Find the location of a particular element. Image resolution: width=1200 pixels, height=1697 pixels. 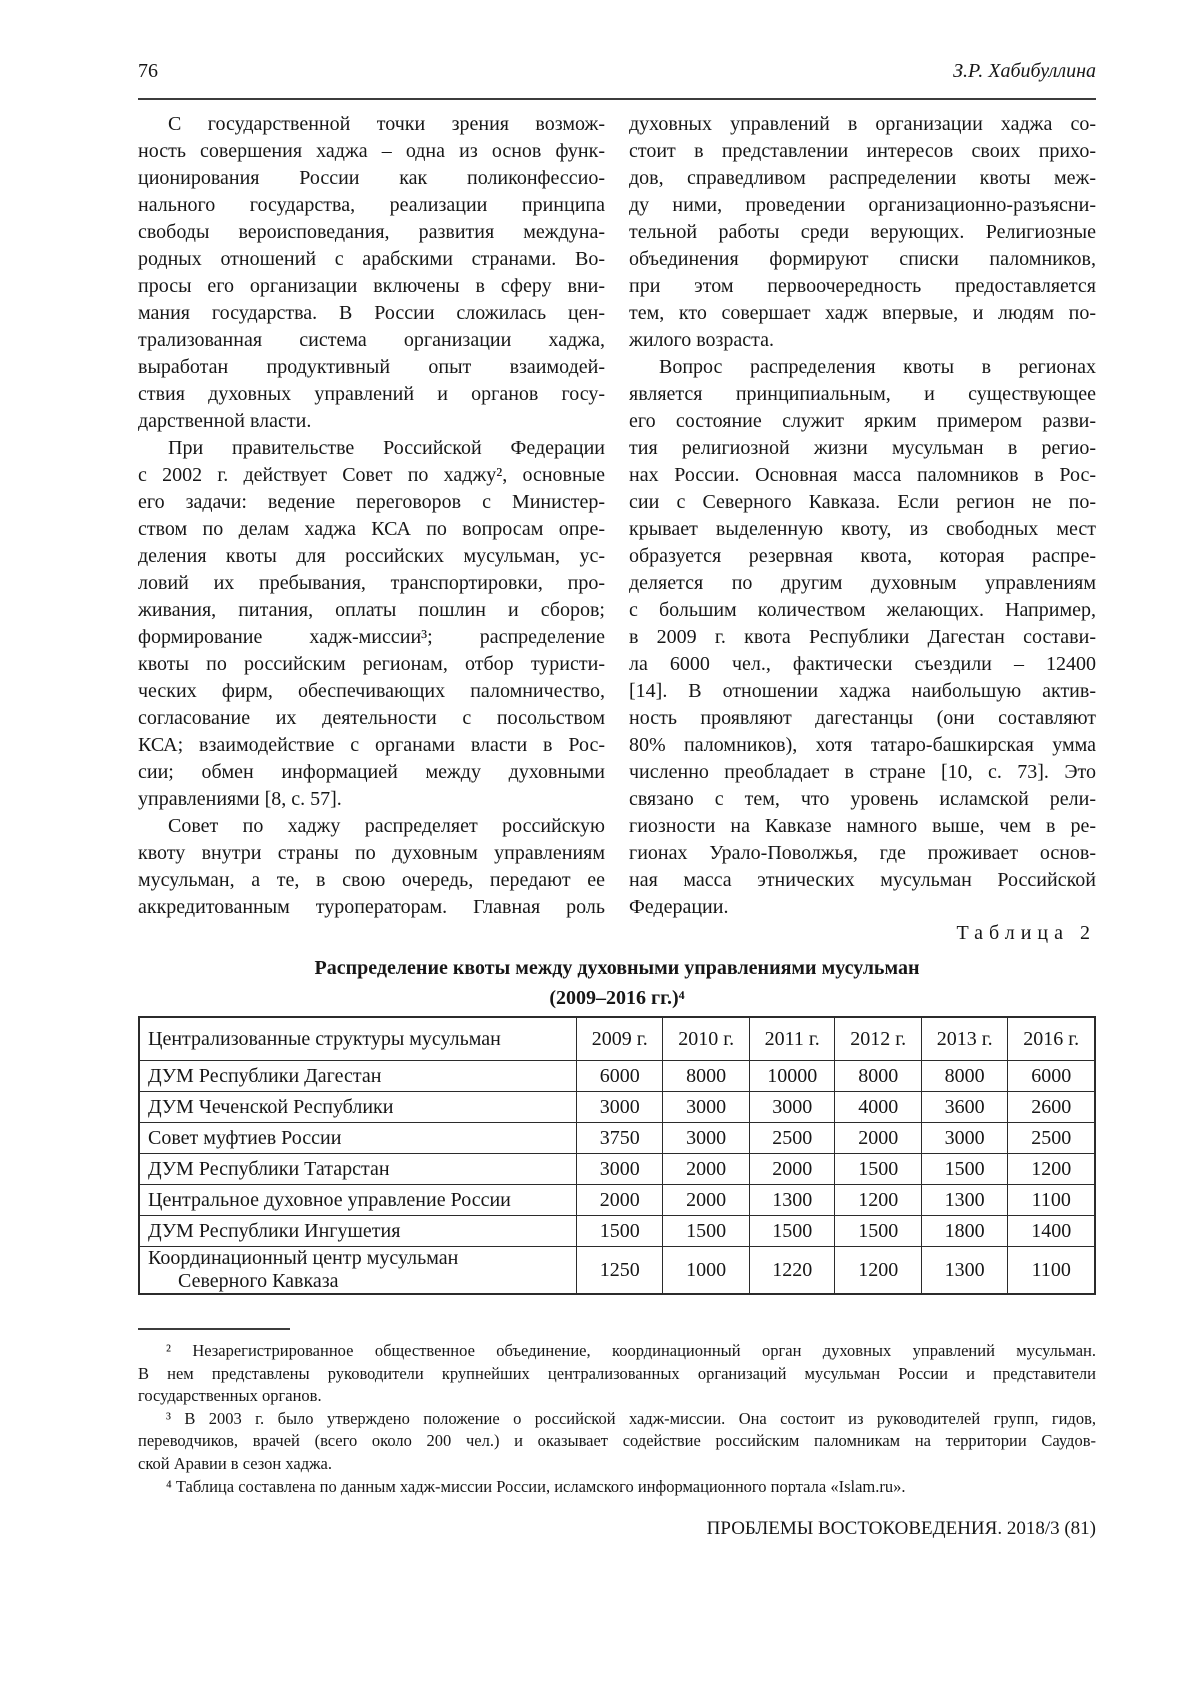

table-cell-value: 3750 is located at coordinates (619, 1138).